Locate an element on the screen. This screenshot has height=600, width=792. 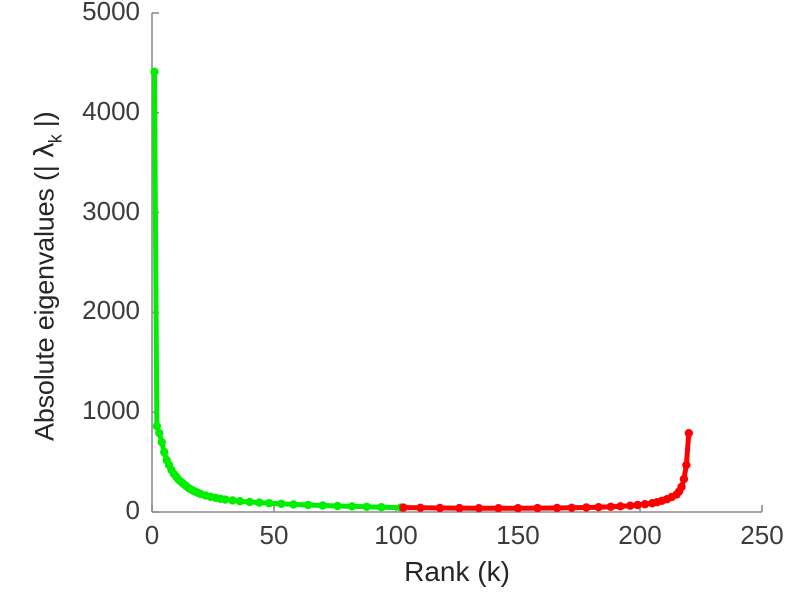
y-tick-label: 4000 is located at coordinates (111, 110).